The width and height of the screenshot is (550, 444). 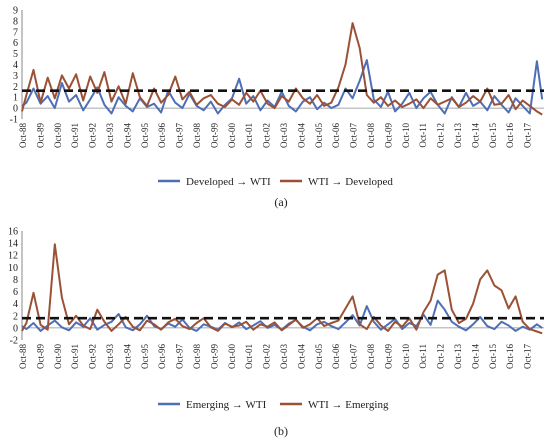 What do you see at coordinates (228, 182) in the screenshot?
I see `legend-label: Developed → WTI` at bounding box center [228, 182].